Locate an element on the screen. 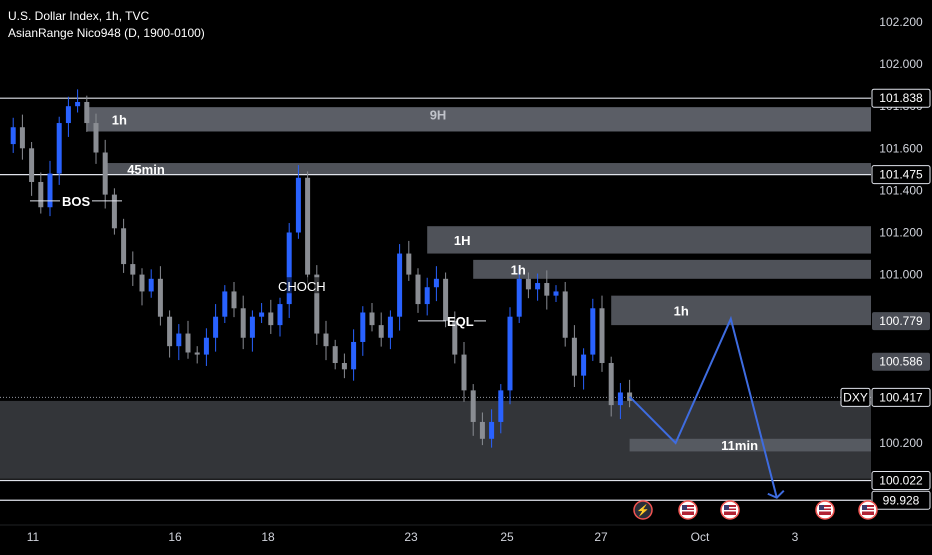  price-label: 100.586 is located at coordinates (901, 362).